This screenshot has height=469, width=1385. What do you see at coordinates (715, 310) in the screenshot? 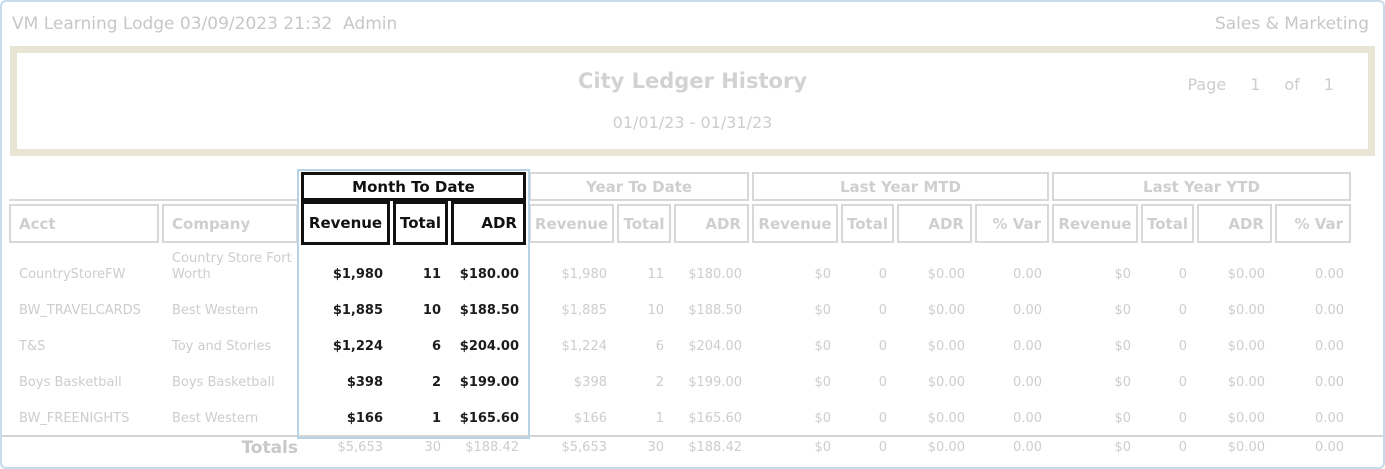
I see `value-cell-ytd-adr: $188.50` at bounding box center [715, 310].